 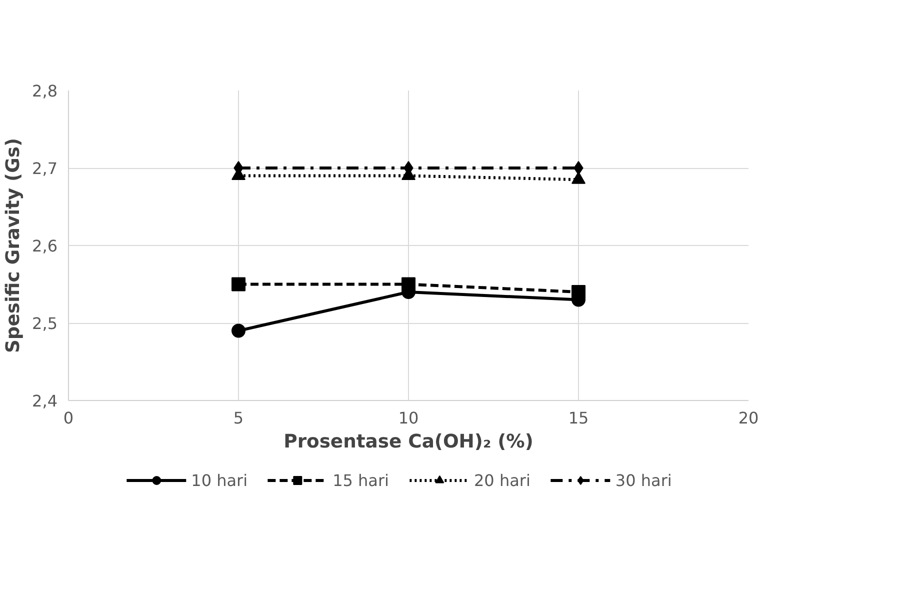 I want to click on y-tick-label: 2,4, so click(x=45, y=401).